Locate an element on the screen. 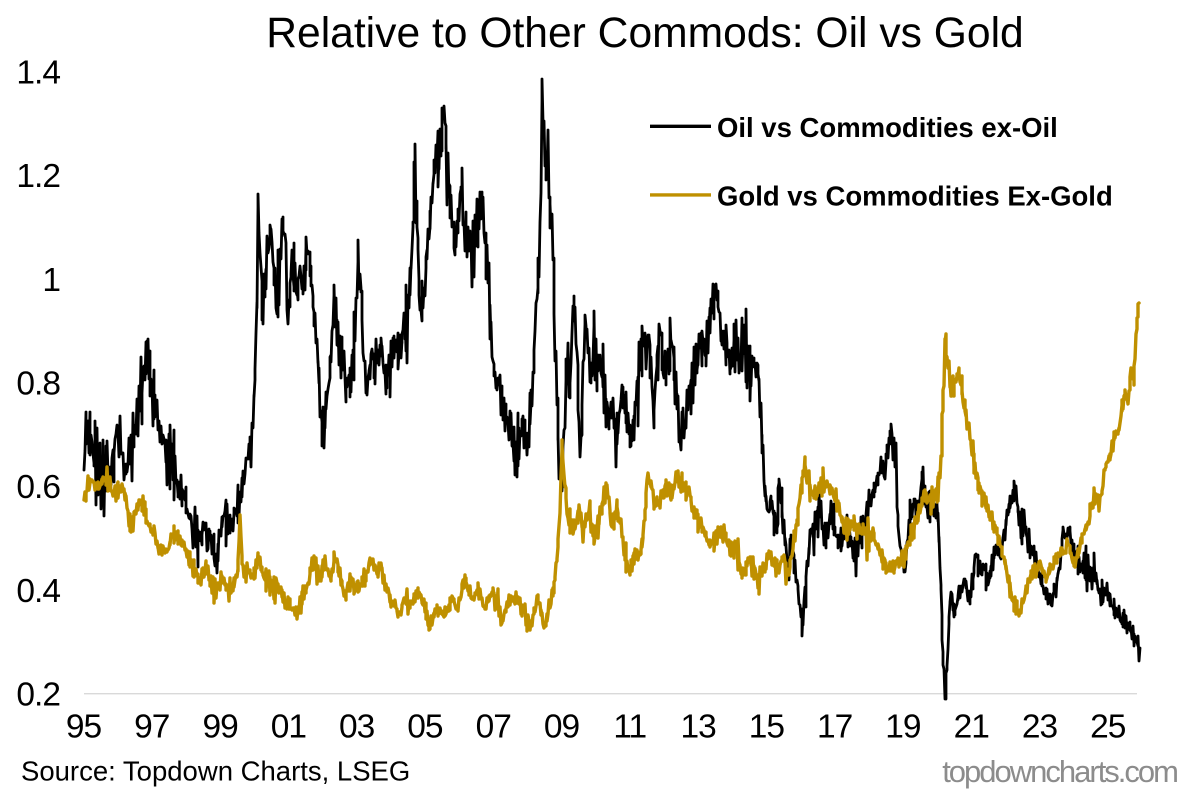  svg-text: 97 is located at coordinates (151, 727).